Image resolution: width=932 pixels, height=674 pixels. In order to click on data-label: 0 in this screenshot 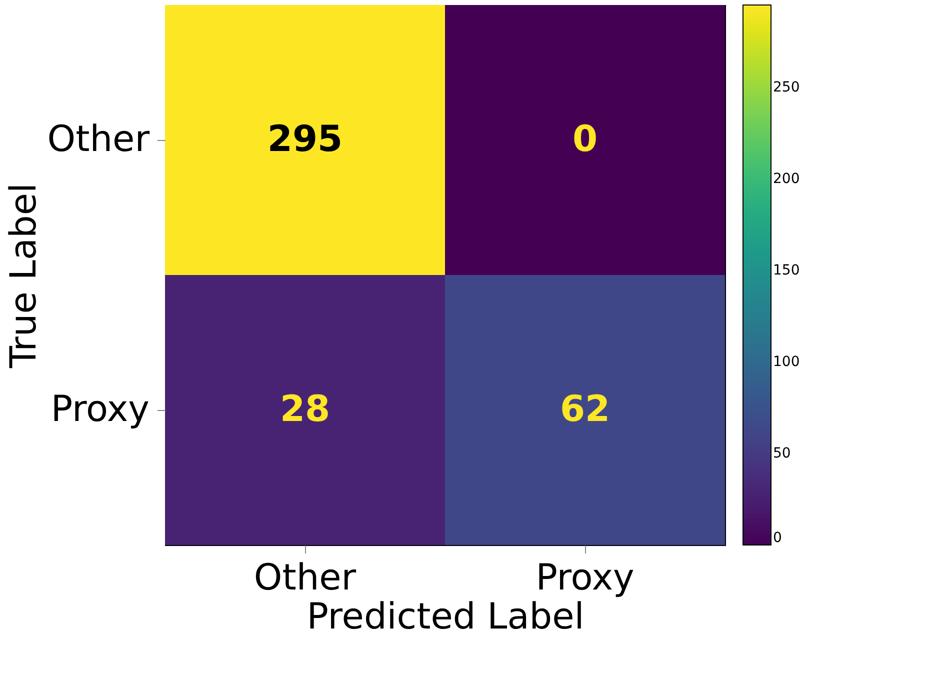, I will do `click(585, 139)`.